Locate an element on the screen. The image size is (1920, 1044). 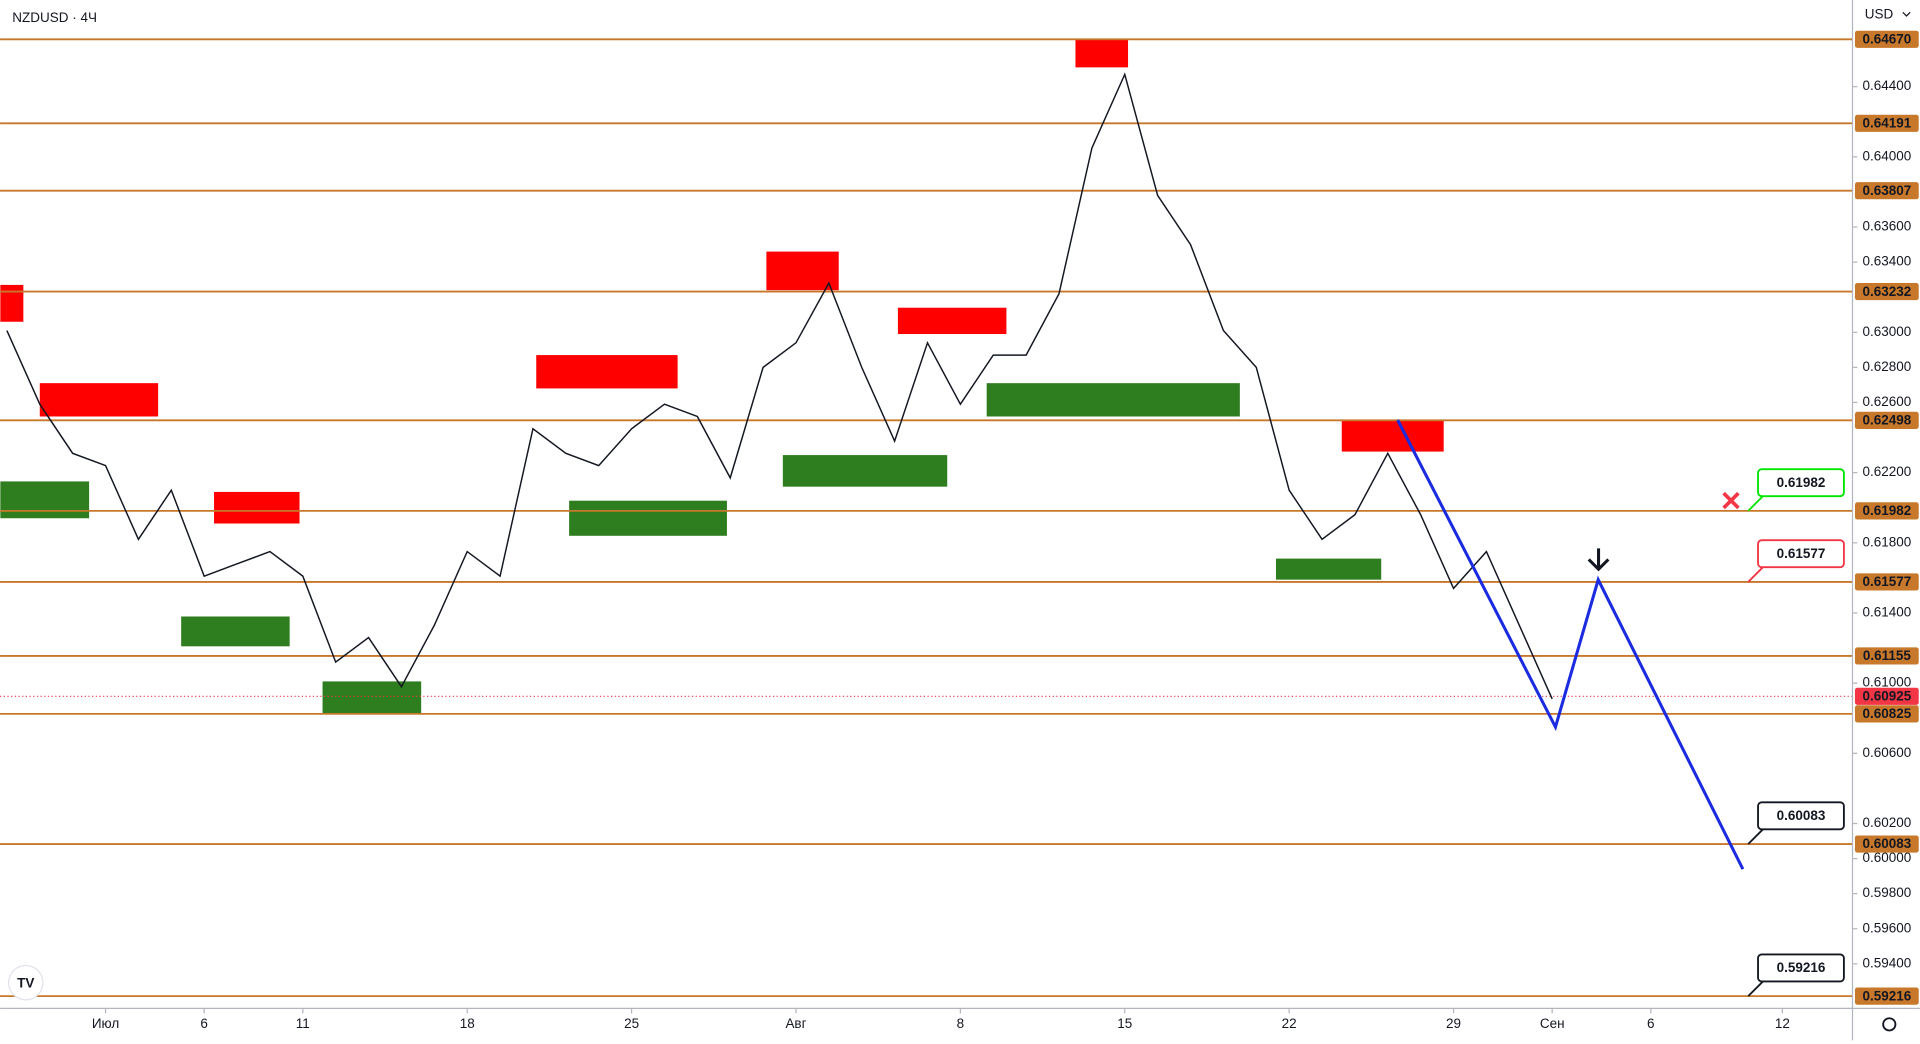
y-tick-label: 0.59800 is located at coordinates (1886, 892).